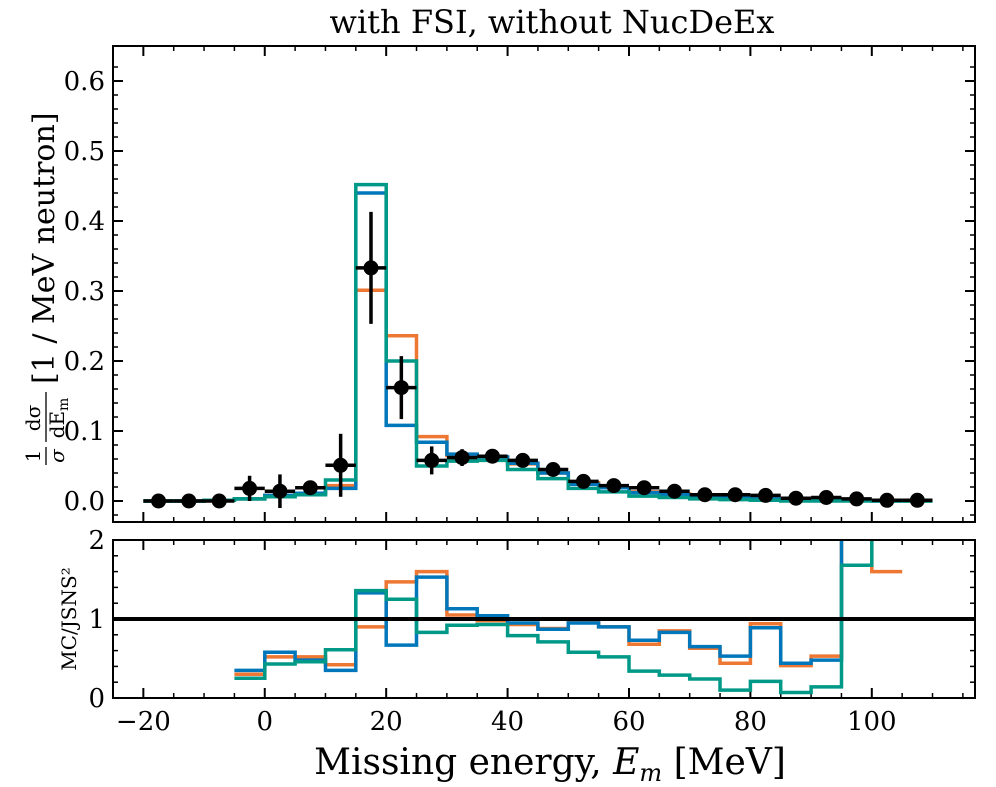 This screenshot has height=787, width=996. Describe the element at coordinates (96, 699) in the screenshot. I see `ratio-ytick-label: 0` at that location.